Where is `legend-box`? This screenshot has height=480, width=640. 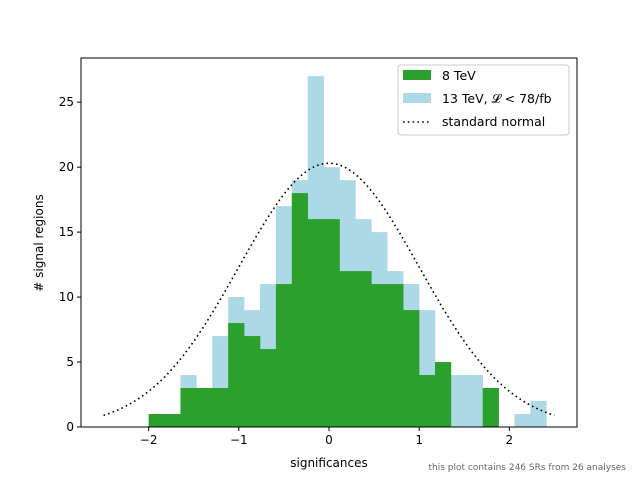 legend-box is located at coordinates (483, 100).